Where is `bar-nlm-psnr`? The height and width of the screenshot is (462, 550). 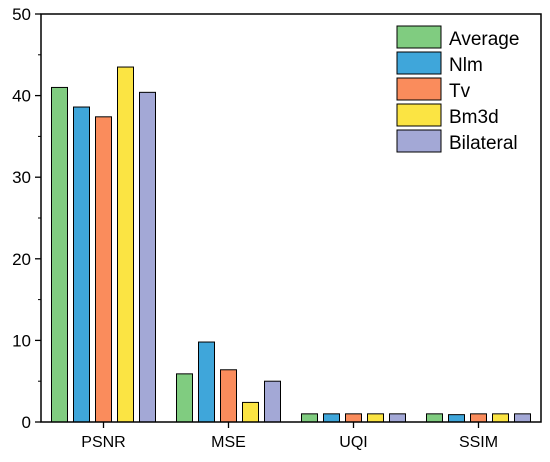
bar-nlm-psnr is located at coordinates (81, 264).